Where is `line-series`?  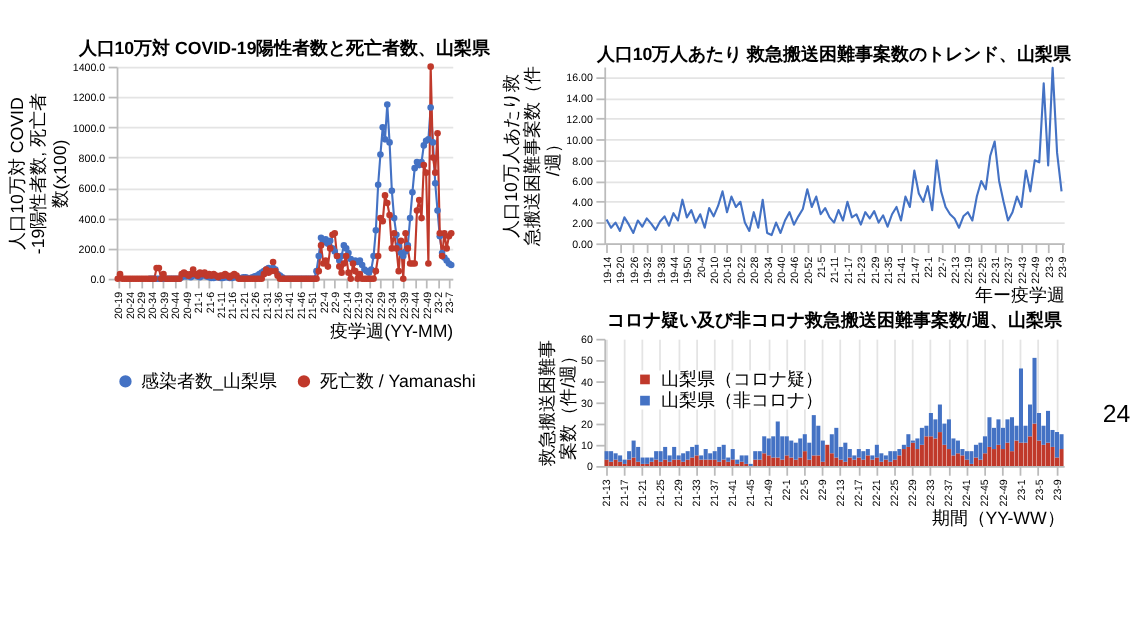
line-series is located at coordinates (834, 151).